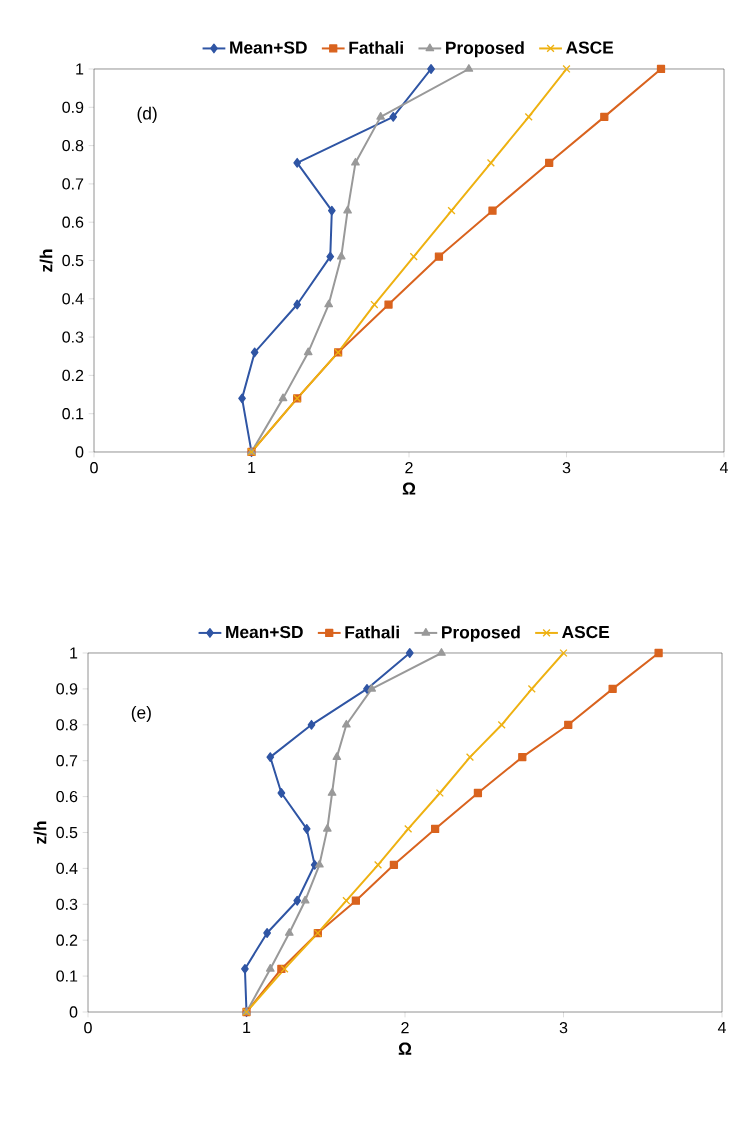  Describe the element at coordinates (141, 714) in the screenshot. I see `annotation: (e)` at that location.